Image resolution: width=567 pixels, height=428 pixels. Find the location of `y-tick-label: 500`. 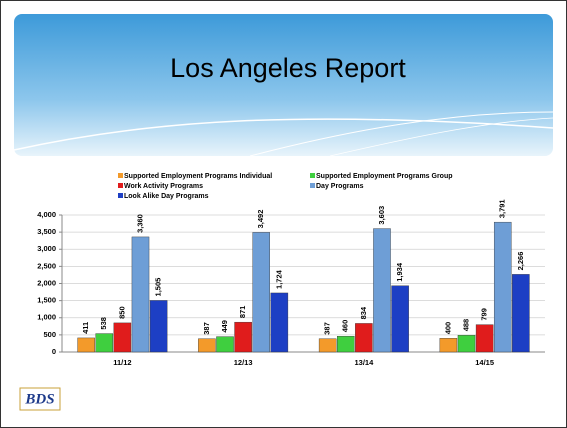

y-tick-label: 500 is located at coordinates (49, 334).